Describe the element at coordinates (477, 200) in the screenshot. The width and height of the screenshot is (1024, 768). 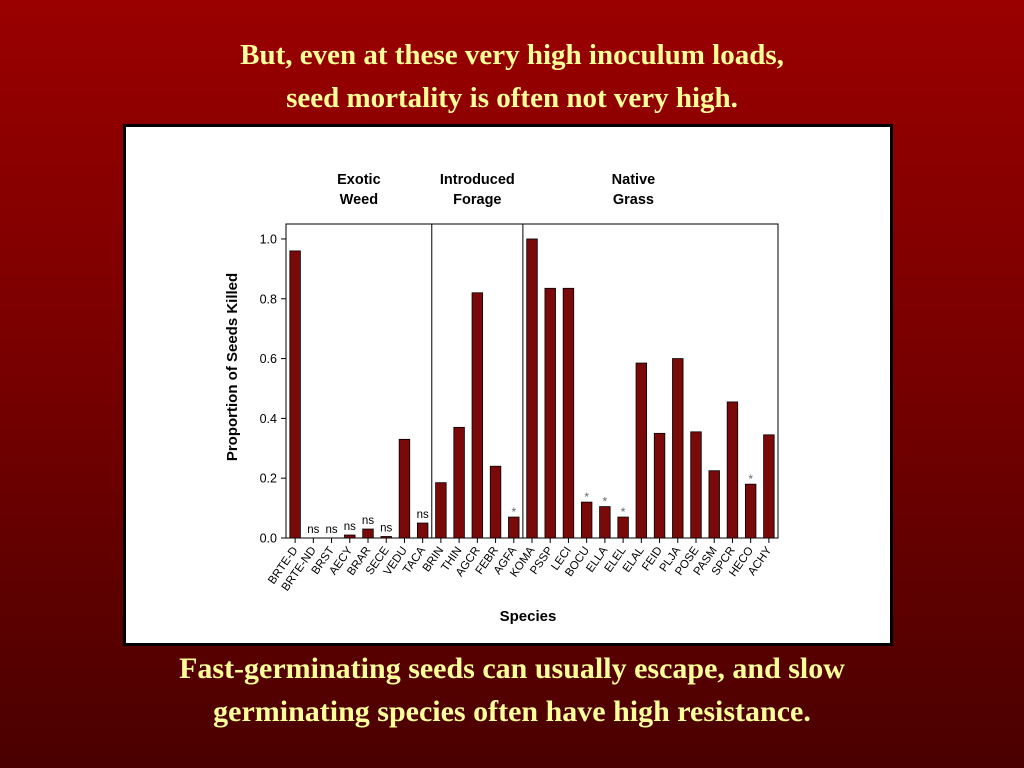
I see `group-header-line2: Forage` at that location.